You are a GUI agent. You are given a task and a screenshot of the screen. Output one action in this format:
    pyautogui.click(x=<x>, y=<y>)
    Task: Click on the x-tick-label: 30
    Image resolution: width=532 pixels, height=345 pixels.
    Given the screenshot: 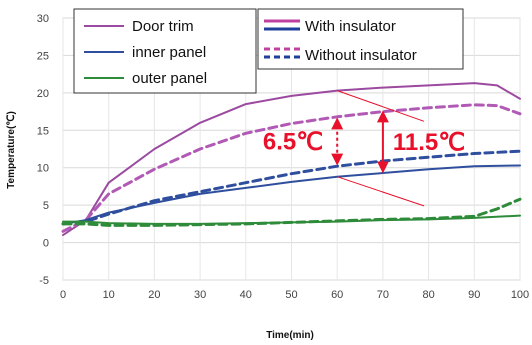 What is the action you would take?
    pyautogui.click(x=200, y=295)
    